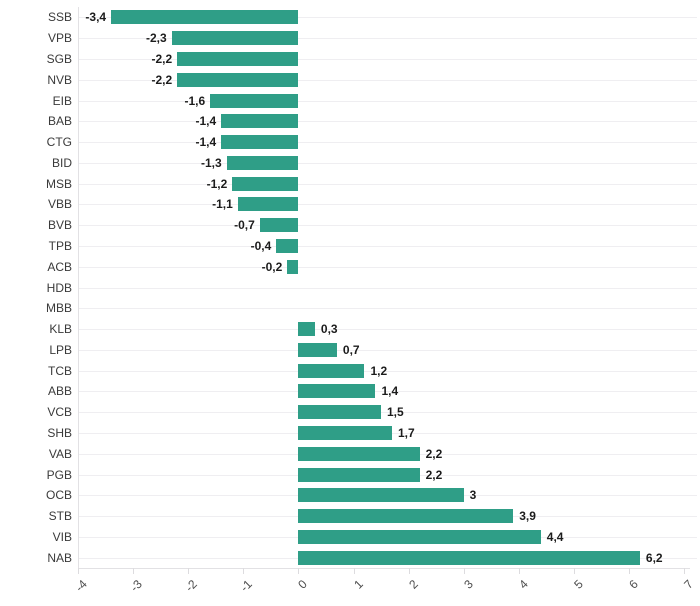 The image size is (700, 606). What do you see at coordinates (59, 412) in the screenshot?
I see `category-label: VCB` at bounding box center [59, 412].